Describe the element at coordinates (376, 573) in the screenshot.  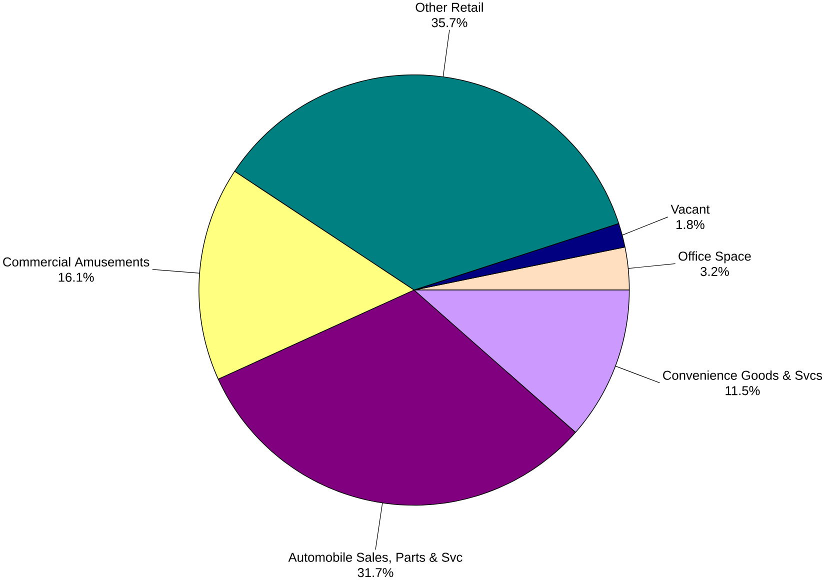
I see `data-label: 31.7%` at that location.